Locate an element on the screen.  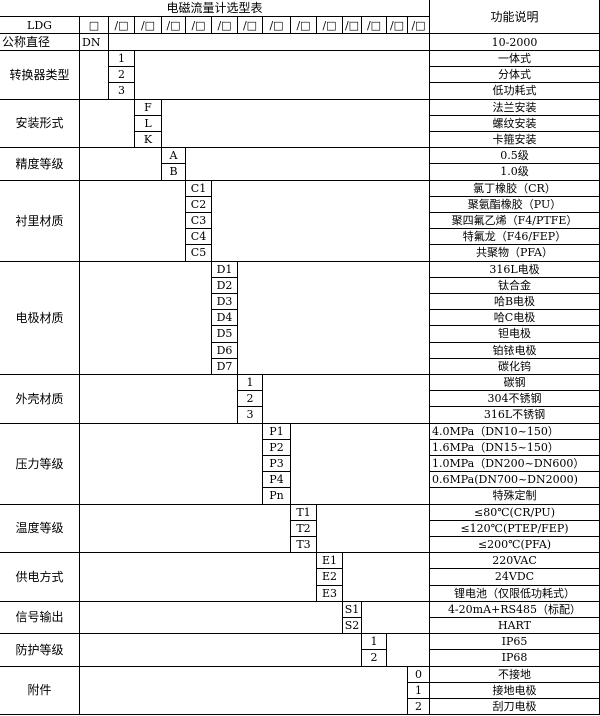
option-description: 一体式 is located at coordinates (514, 59).